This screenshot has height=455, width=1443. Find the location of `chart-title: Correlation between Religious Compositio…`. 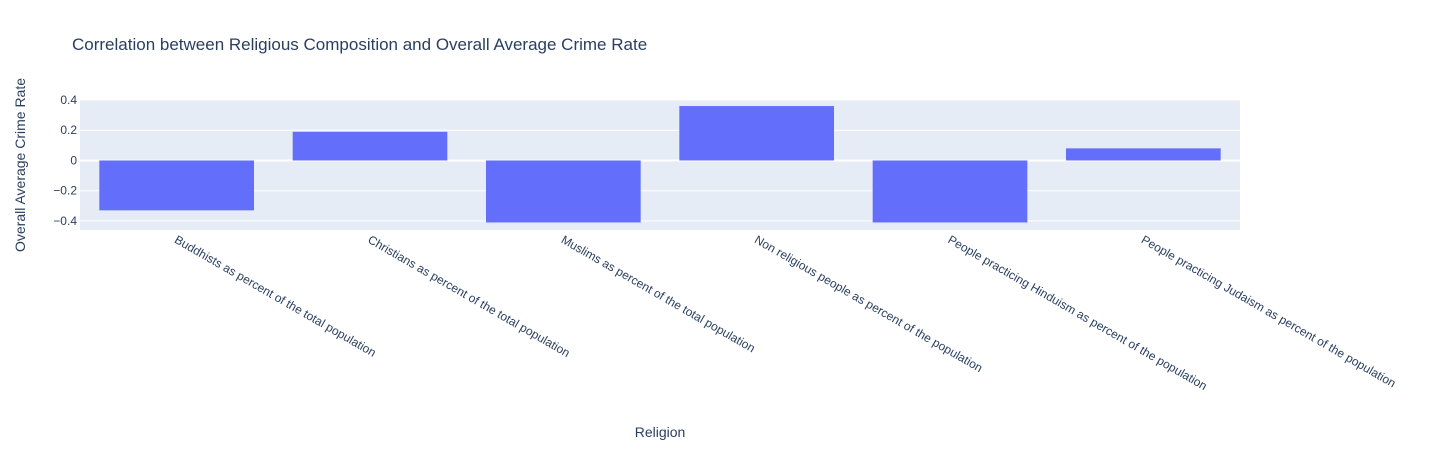

chart-title: Correlation between Religious Compositio… is located at coordinates (359, 44).